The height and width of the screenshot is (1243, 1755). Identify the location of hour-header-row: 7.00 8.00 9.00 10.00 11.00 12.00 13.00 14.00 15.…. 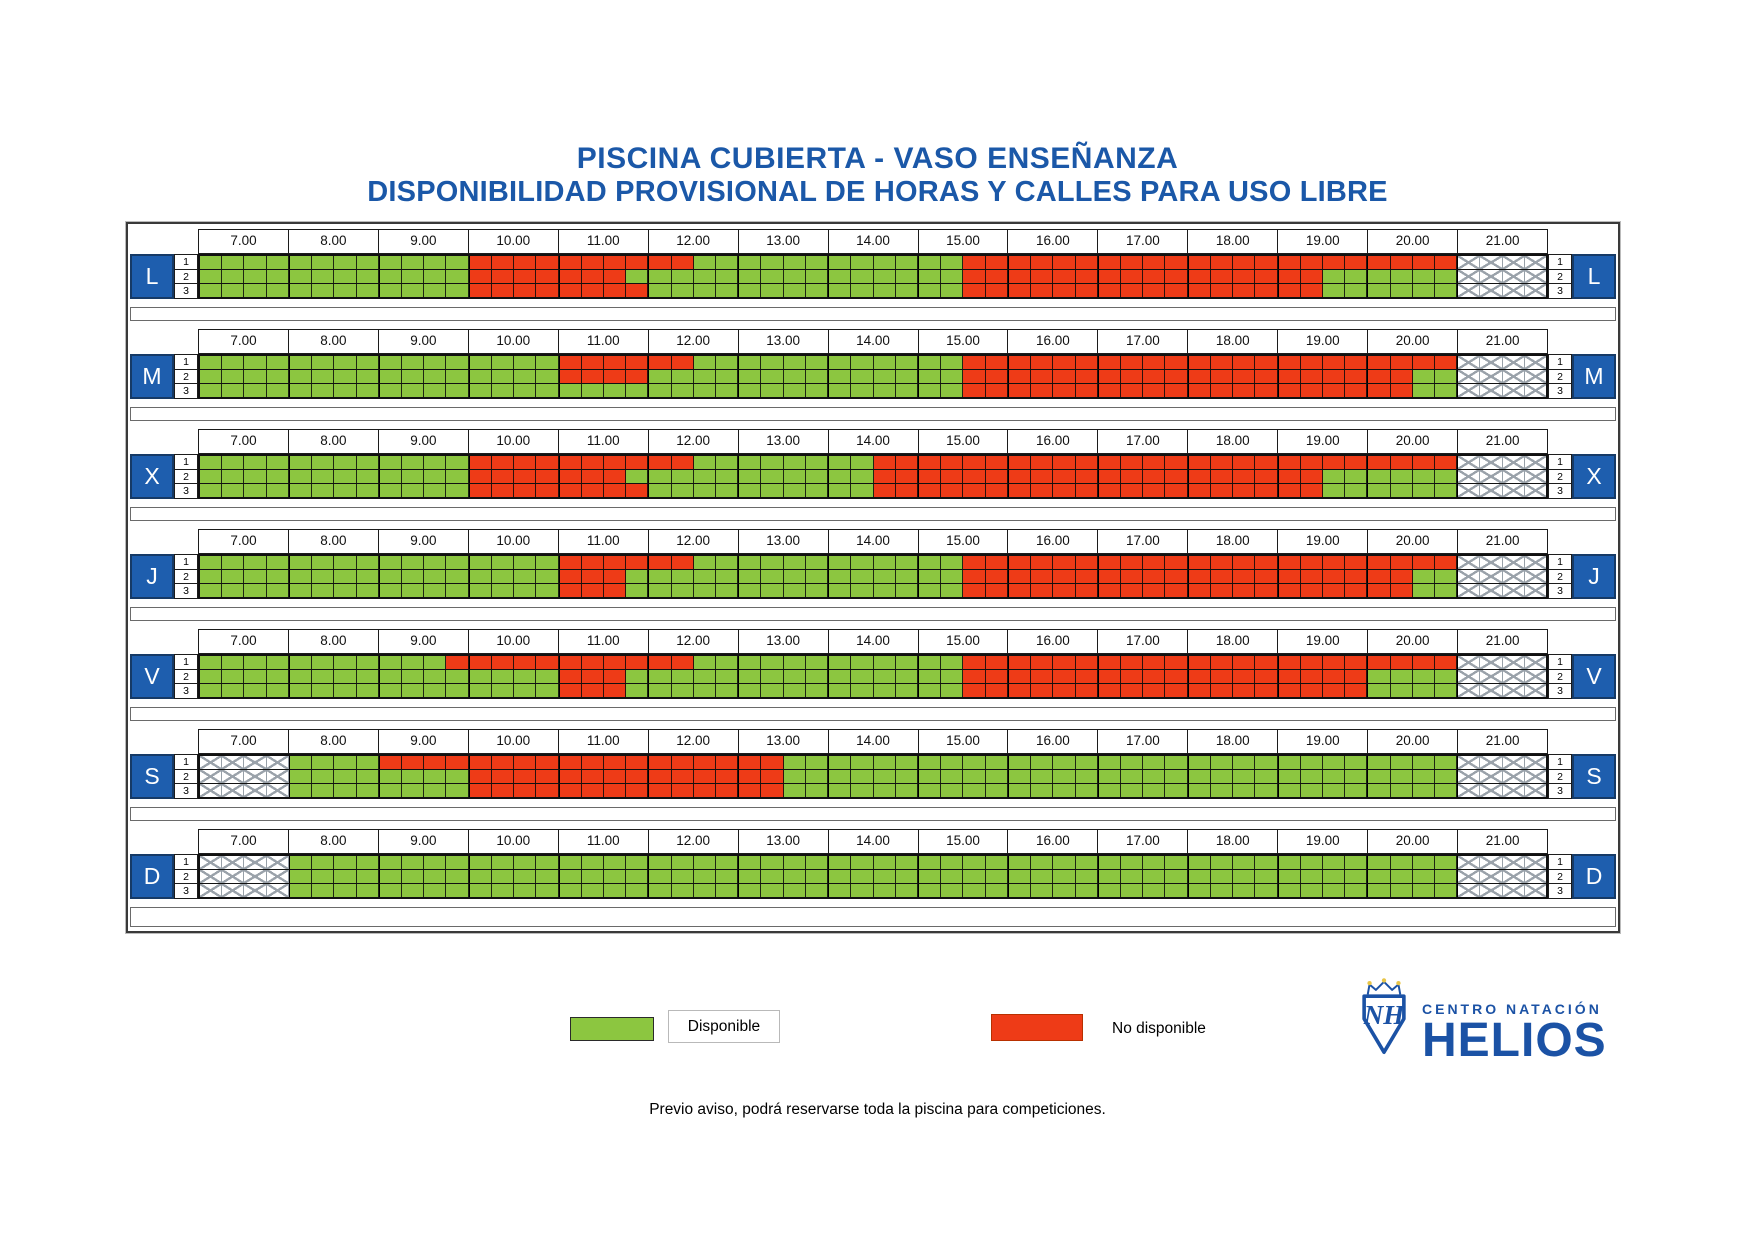
(873, 541).